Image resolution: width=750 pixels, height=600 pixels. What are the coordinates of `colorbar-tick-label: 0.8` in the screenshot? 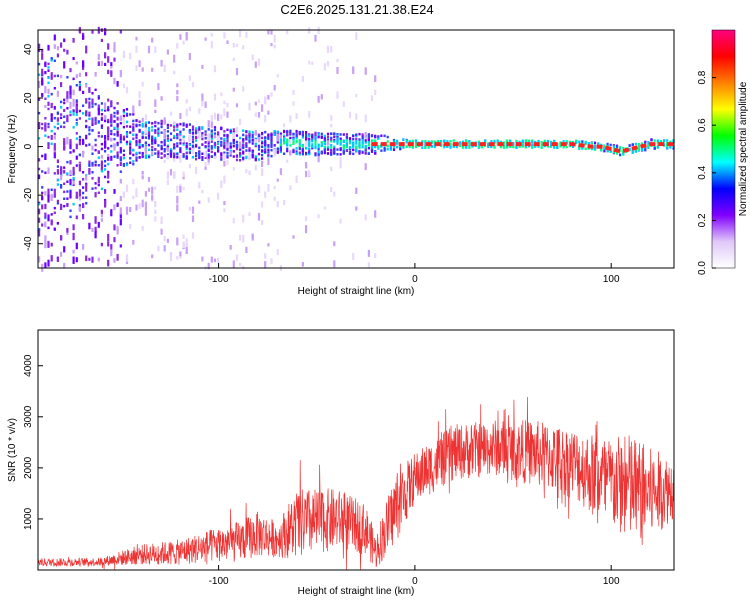 It's located at (702, 77).